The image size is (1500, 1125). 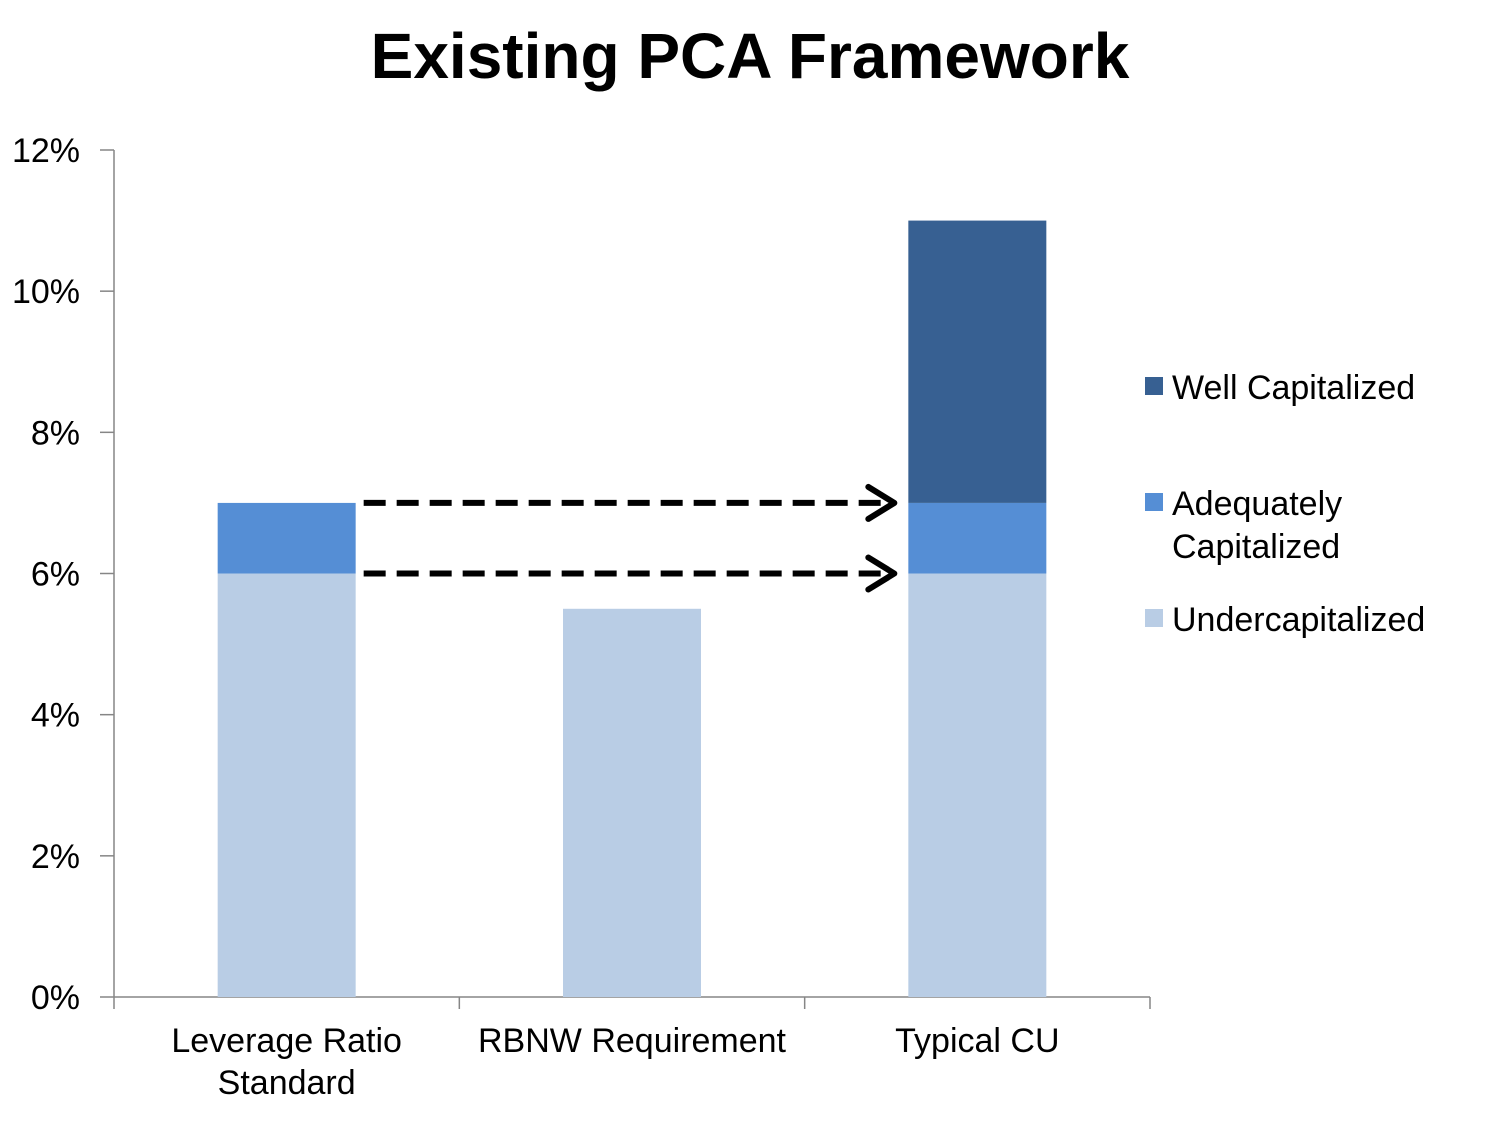 What do you see at coordinates (55, 857) in the screenshot?
I see `y-tick-label: 2%` at bounding box center [55, 857].